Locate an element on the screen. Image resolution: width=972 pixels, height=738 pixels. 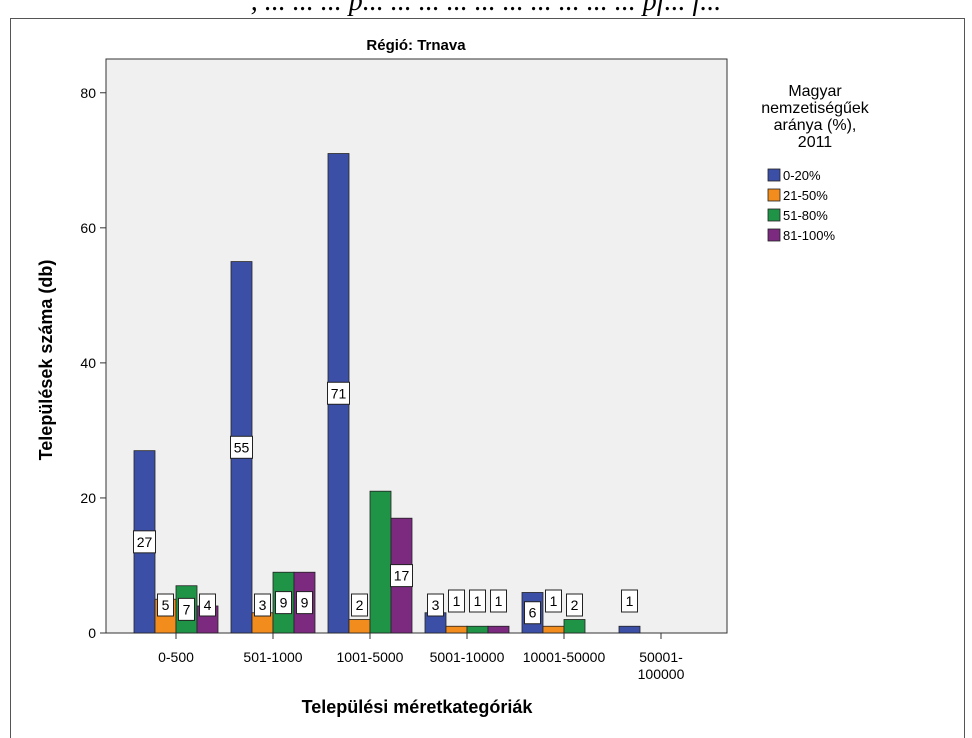
legend-title-line: Magyar is located at coordinates (815, 91).